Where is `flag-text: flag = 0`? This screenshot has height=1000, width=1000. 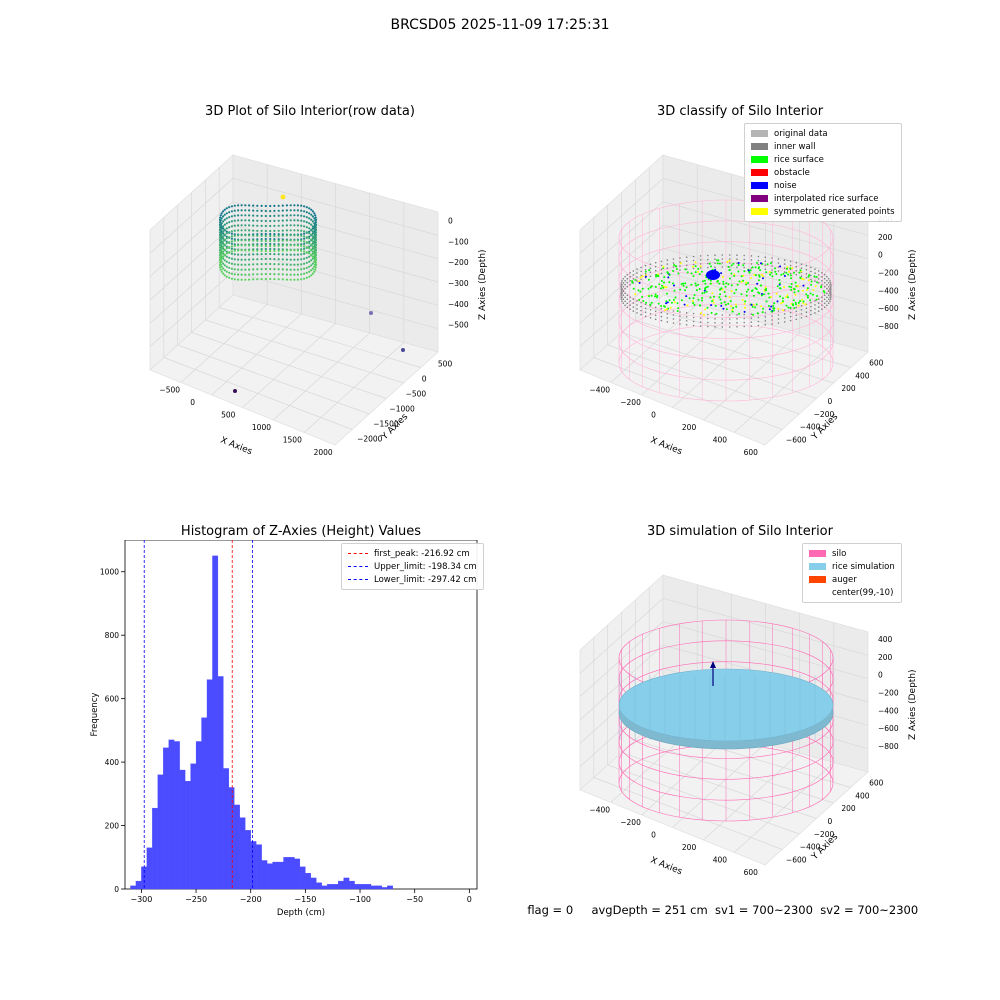
flag-text: flag = 0 is located at coordinates (550, 910).